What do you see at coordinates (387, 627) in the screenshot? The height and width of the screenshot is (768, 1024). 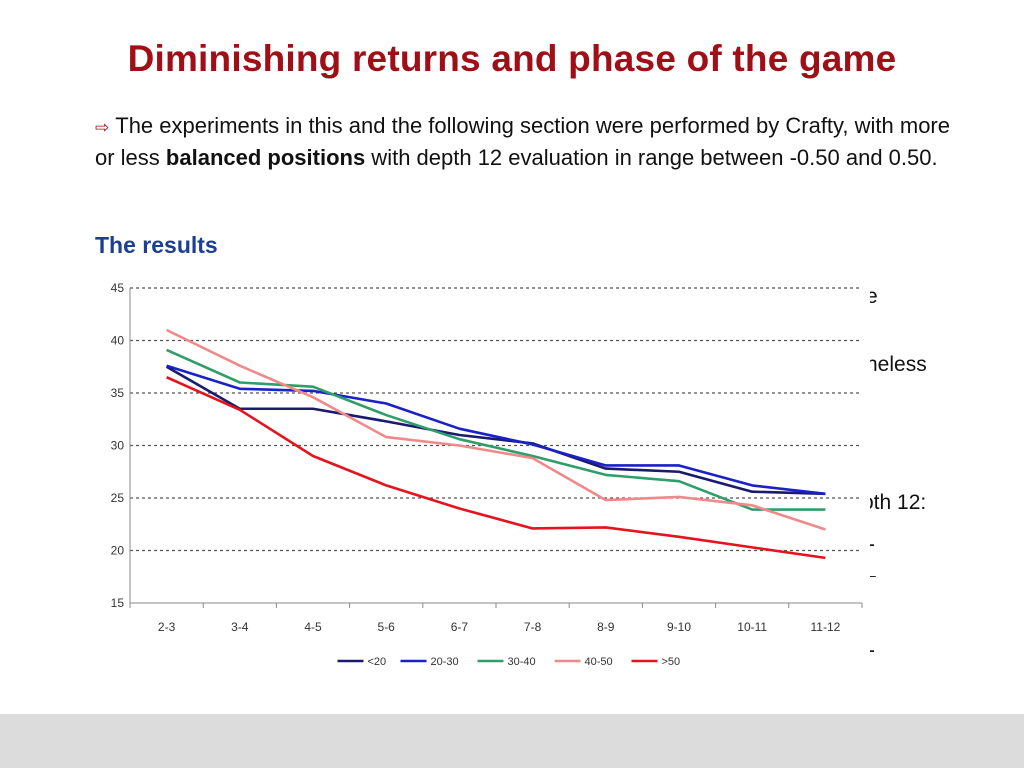 I see `x-tick-label: 5-6` at bounding box center [387, 627].